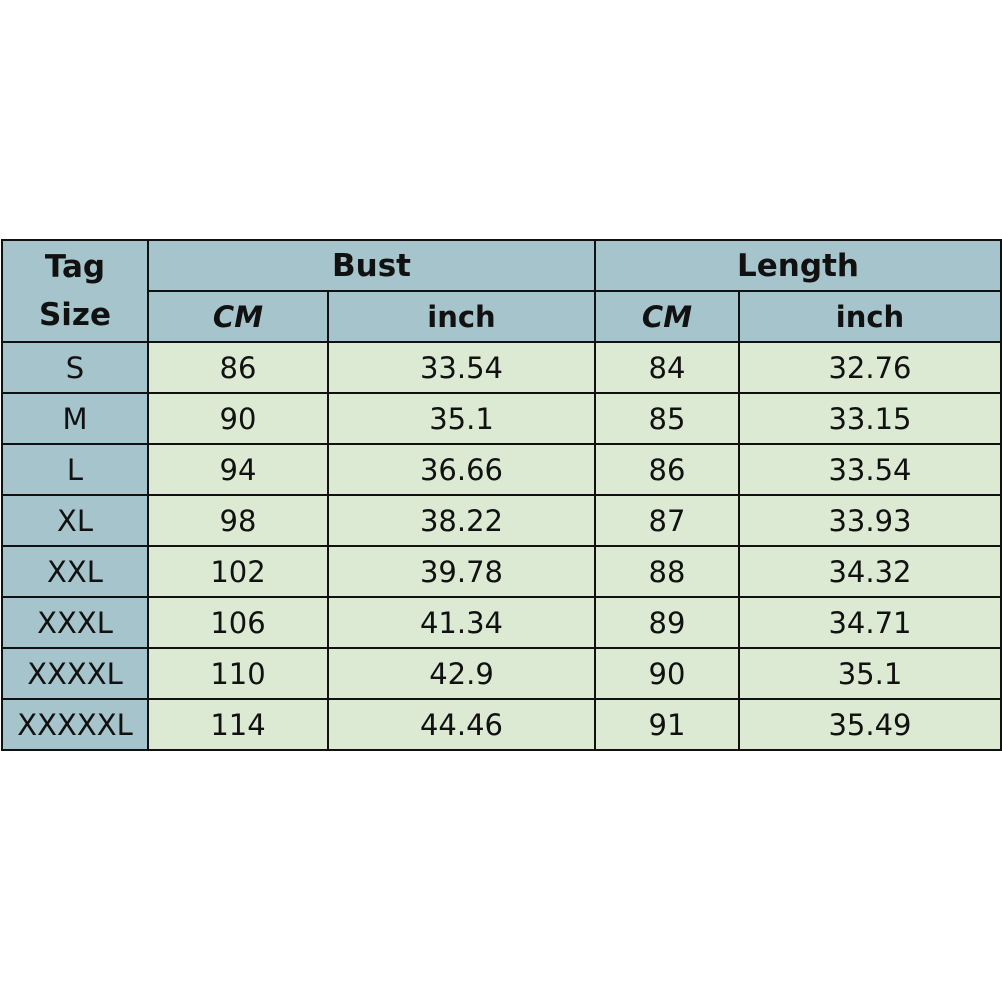 This screenshot has height=1002, width=1002. Describe the element at coordinates (461, 724) in the screenshot. I see `bust-inch-cell: 44.46` at that location.